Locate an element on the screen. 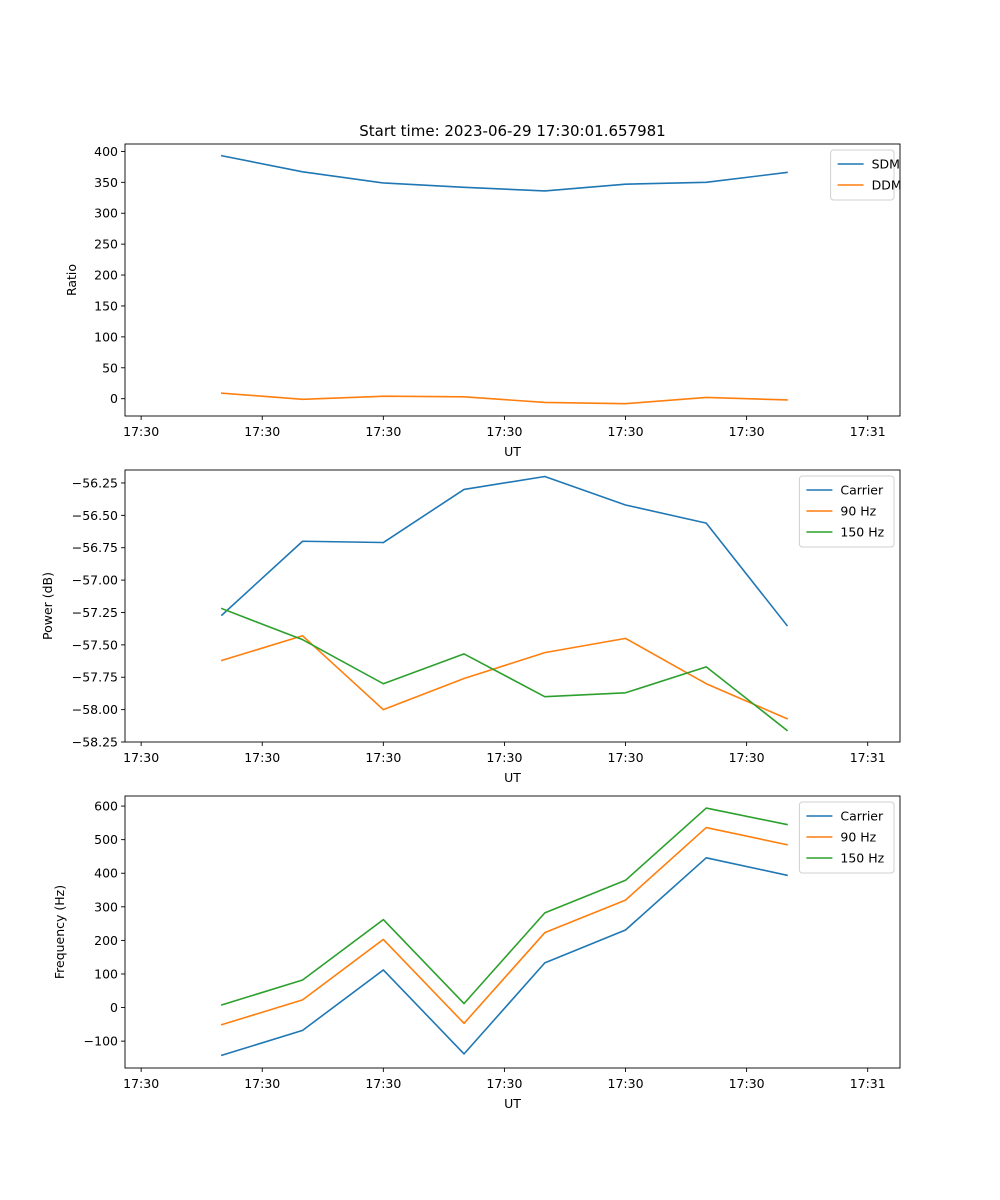 This screenshot has width=1000, height=1200. y-tick-label: 250 is located at coordinates (106, 244).